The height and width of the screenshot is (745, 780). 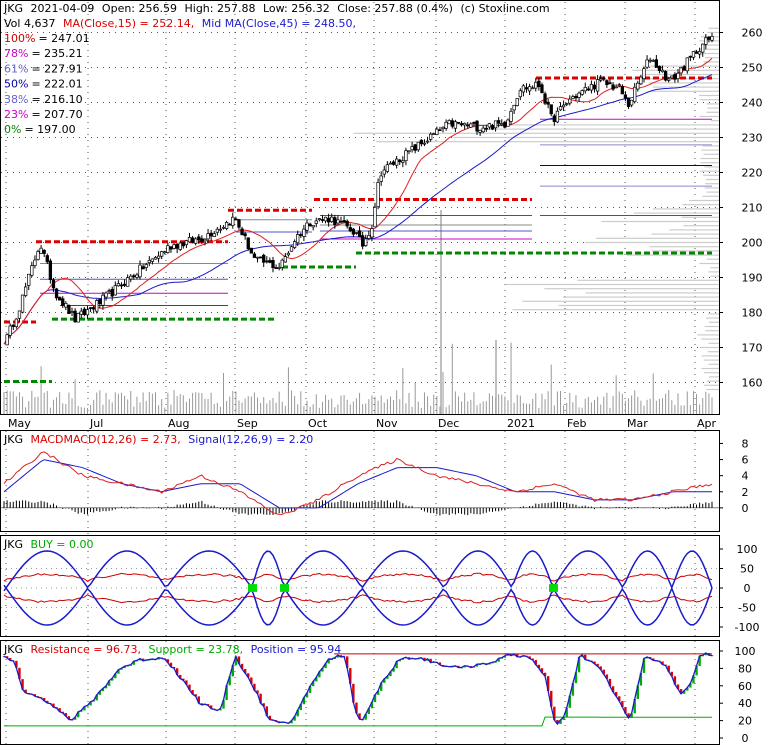 What do you see at coordinates (47, 38) in the screenshot?
I see `fib-level-label: 100% = 247.01` at bounding box center [47, 38].